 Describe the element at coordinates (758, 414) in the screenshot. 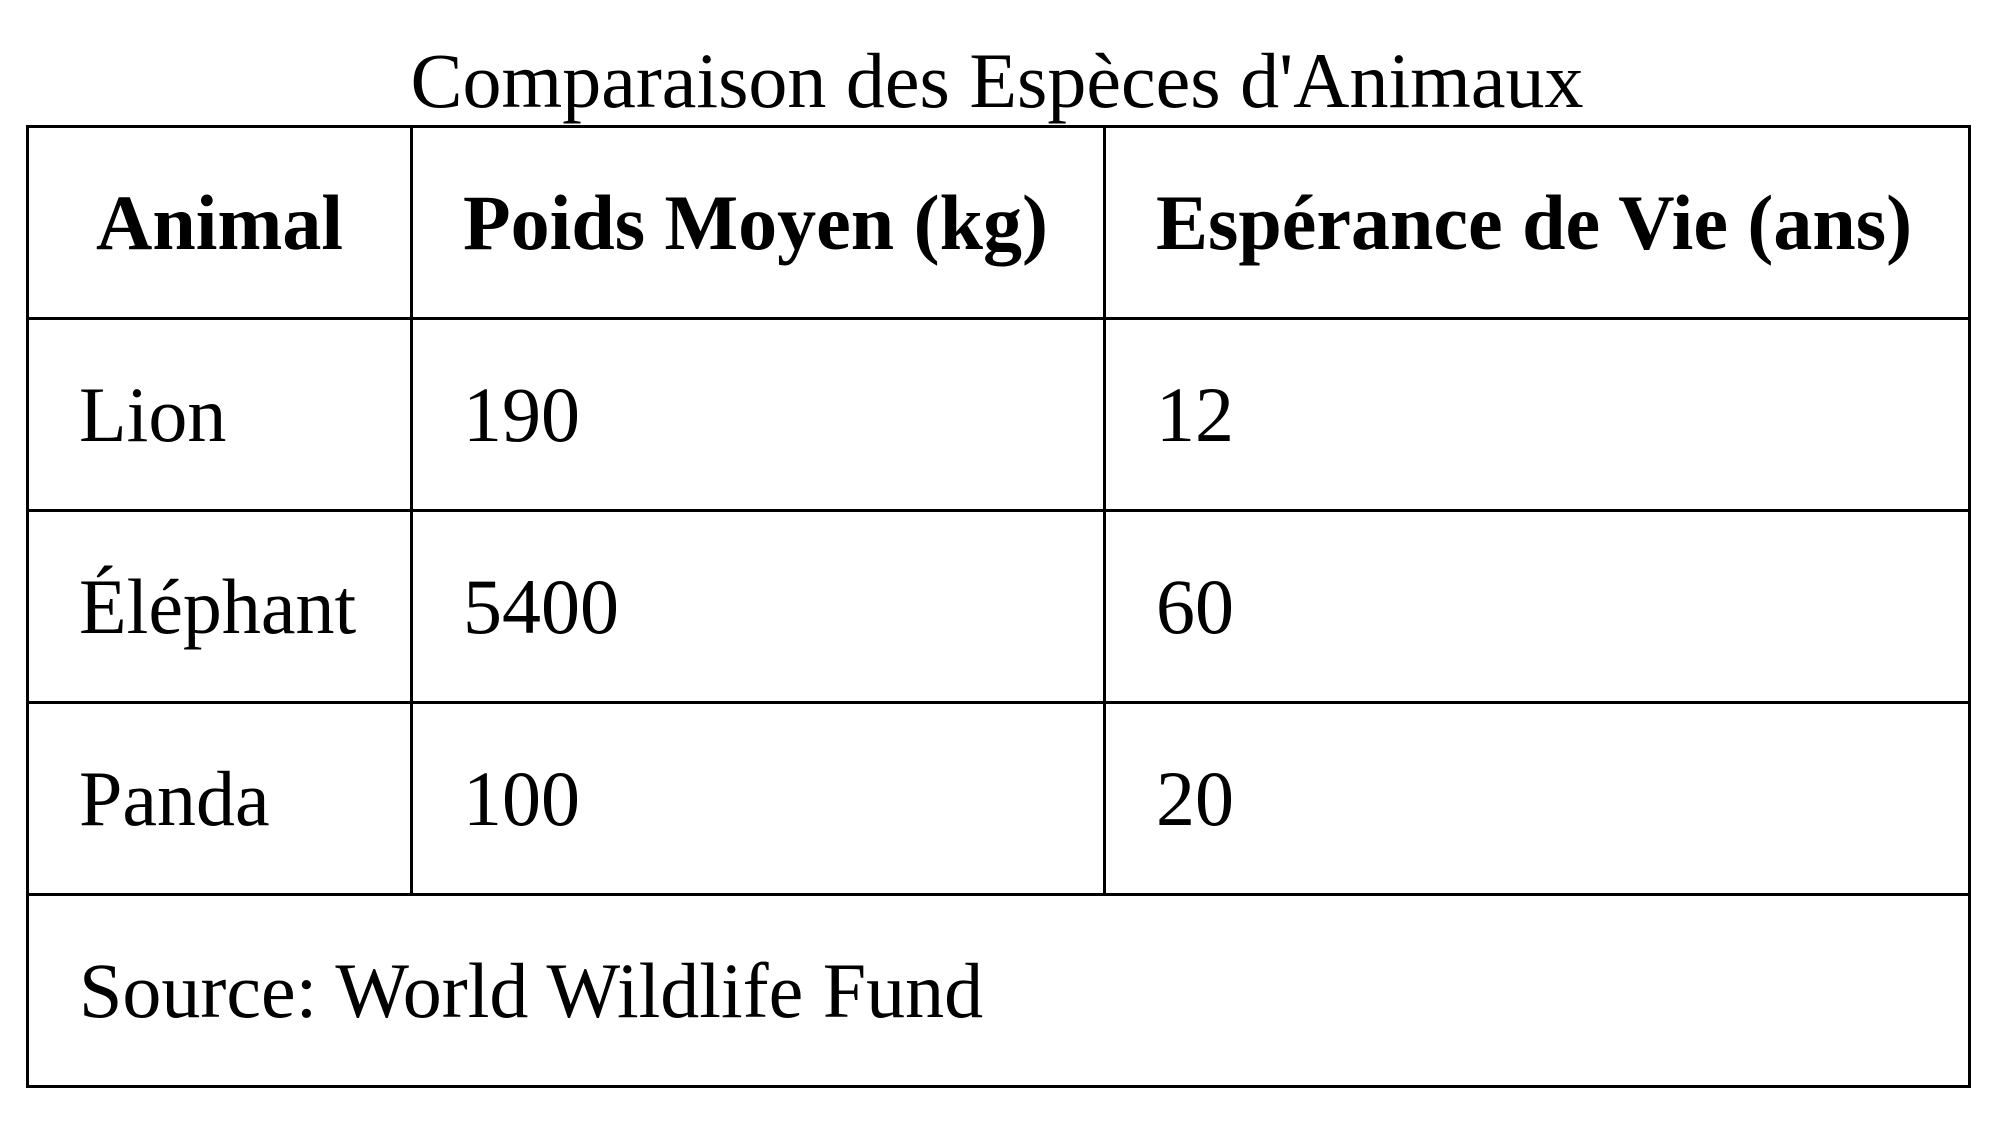

I see `cell-weight: 190` at that location.